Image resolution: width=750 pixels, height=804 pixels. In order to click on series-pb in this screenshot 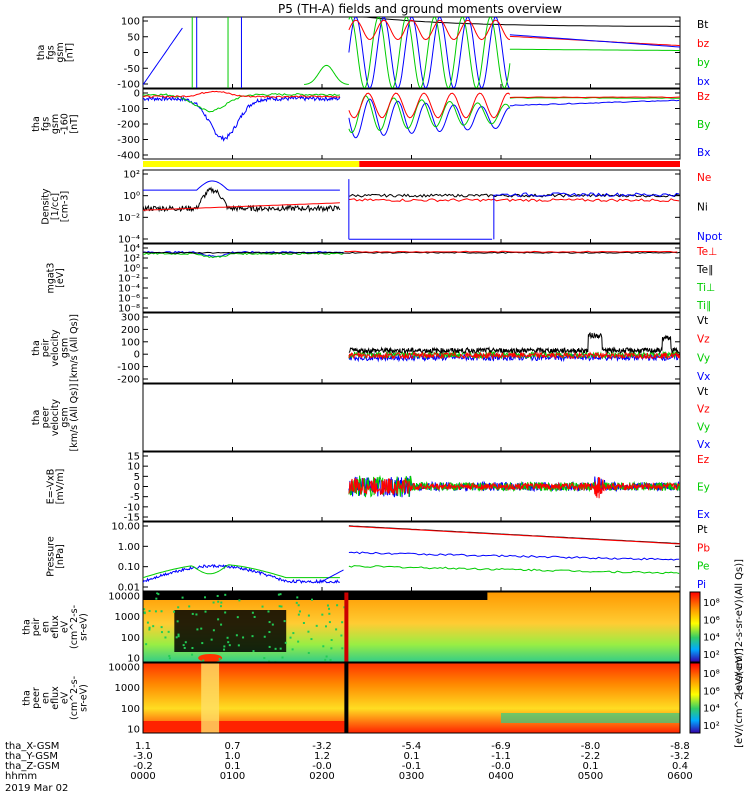, I will do `click(514, 535)`.